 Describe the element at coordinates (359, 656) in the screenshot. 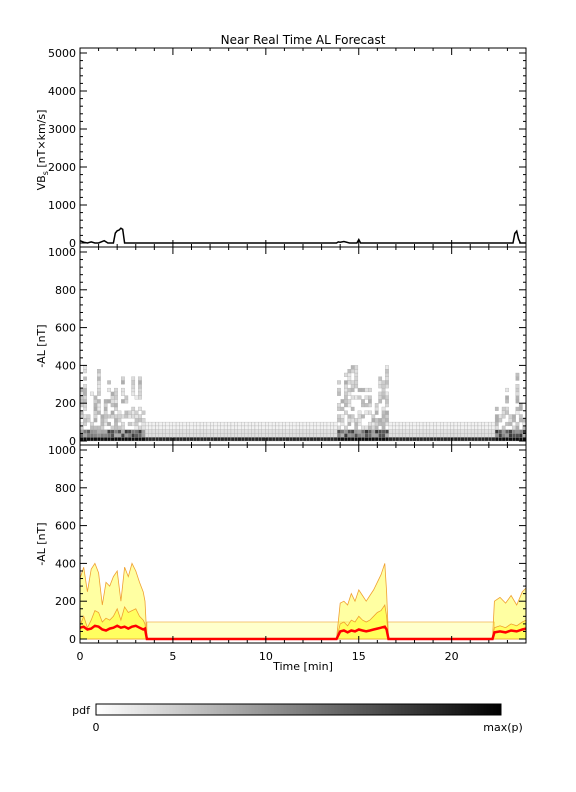

I see `x-tick-label: 15` at that location.